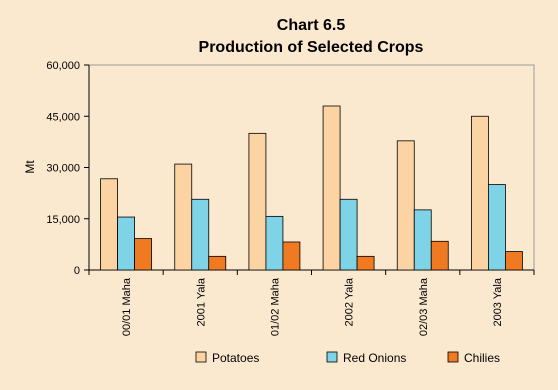 This screenshot has width=558, height=390. Describe the element at coordinates (201, 301) in the screenshot. I see `x-tick-label: 2001 Yala` at that location.